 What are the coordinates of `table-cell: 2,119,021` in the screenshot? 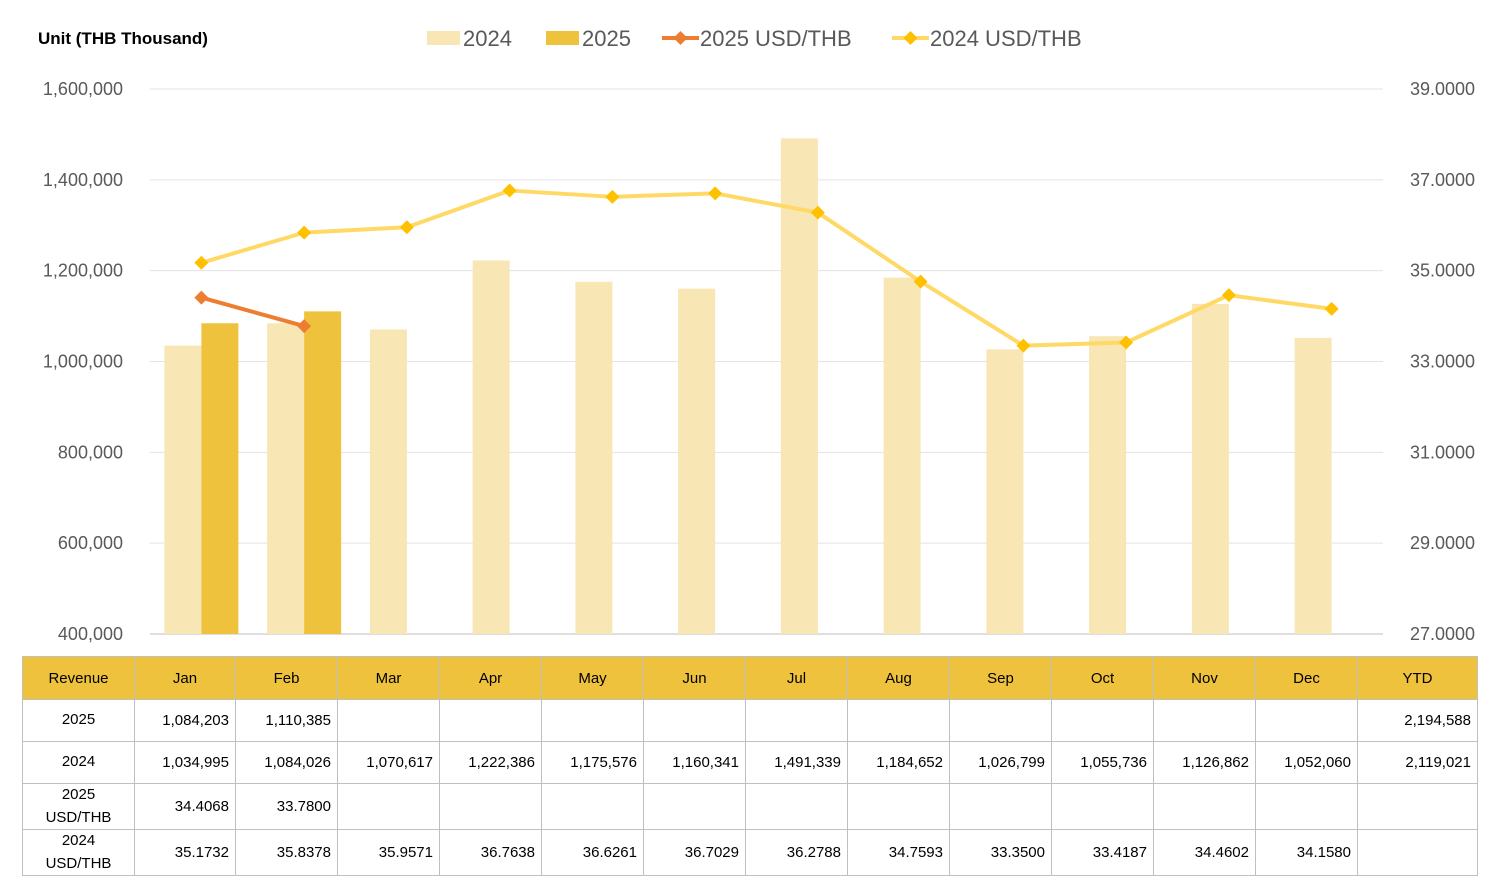 It's located at (1417, 762).